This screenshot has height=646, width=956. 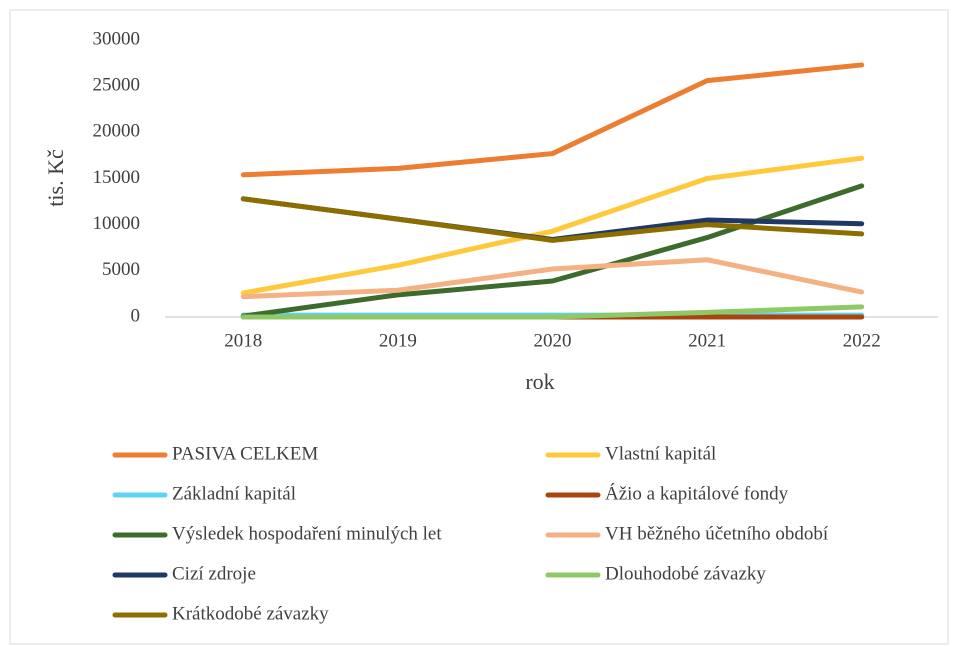 What do you see at coordinates (862, 340) in the screenshot?
I see `x-tick-label: 2022` at bounding box center [862, 340].